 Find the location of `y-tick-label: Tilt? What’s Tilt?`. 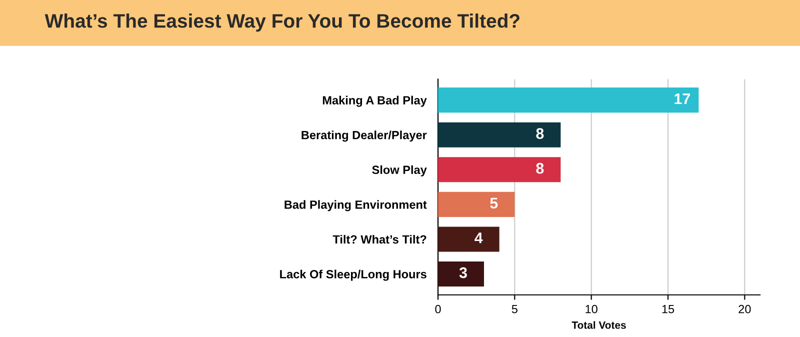

y-tick-label: Tilt? What’s Tilt? is located at coordinates (379, 239).